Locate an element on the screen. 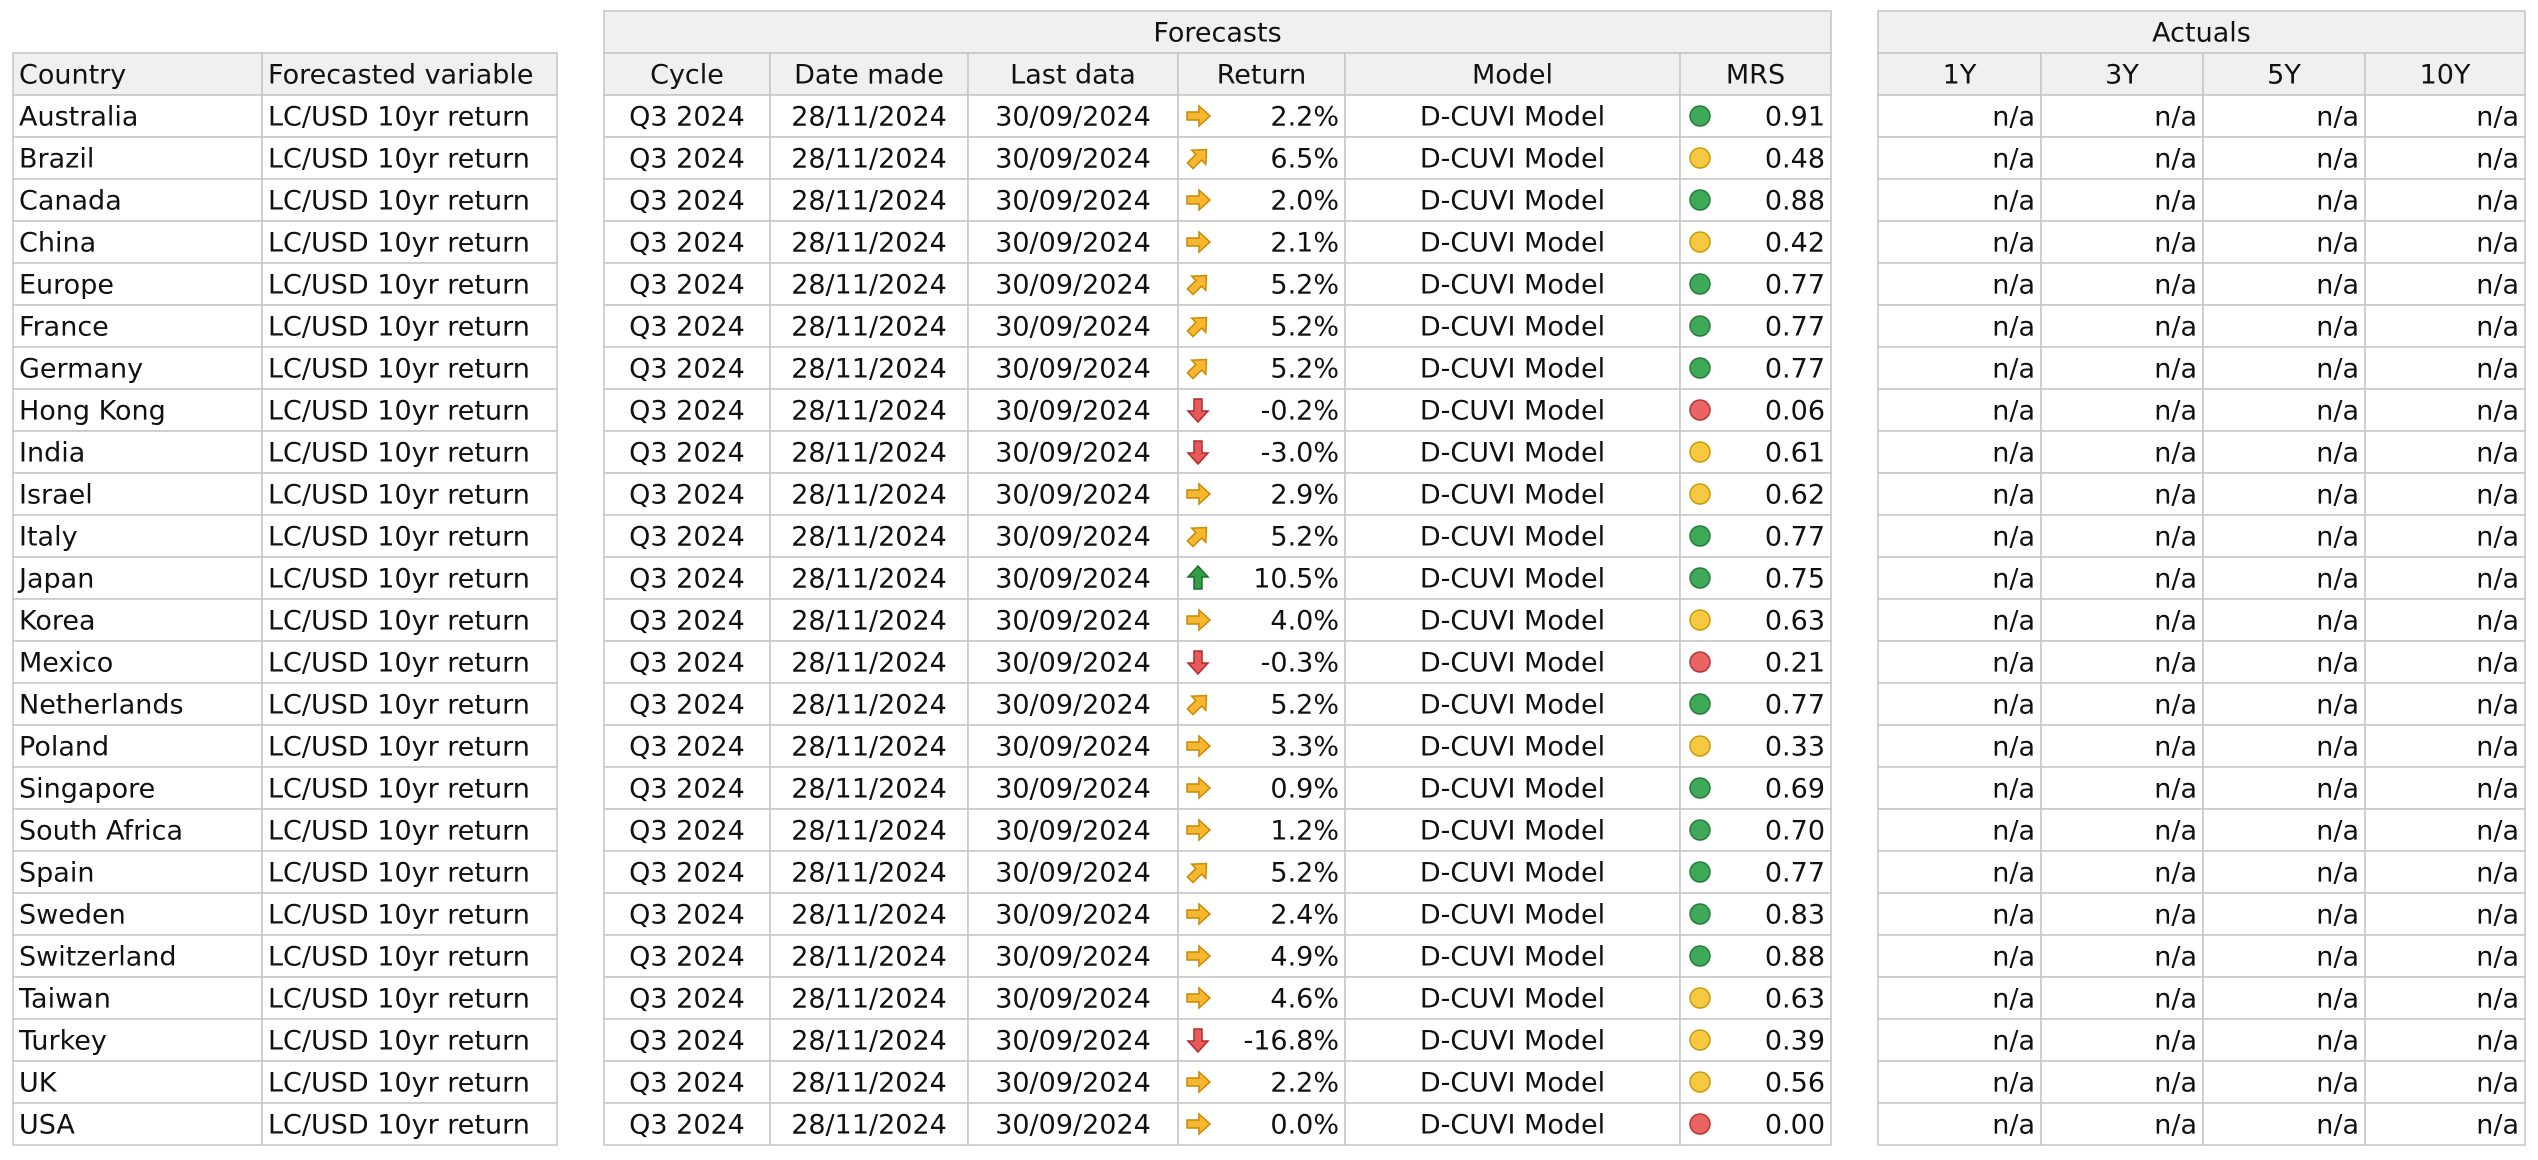  cell-text: 0.0% is located at coordinates (1304, 1125).